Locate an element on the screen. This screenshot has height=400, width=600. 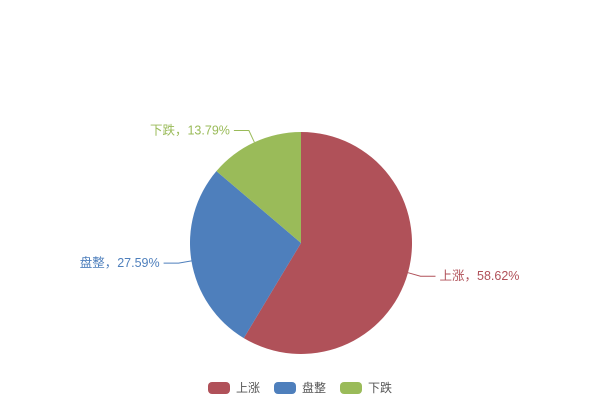
legend-item-0: 上涨 is located at coordinates (233, 388).